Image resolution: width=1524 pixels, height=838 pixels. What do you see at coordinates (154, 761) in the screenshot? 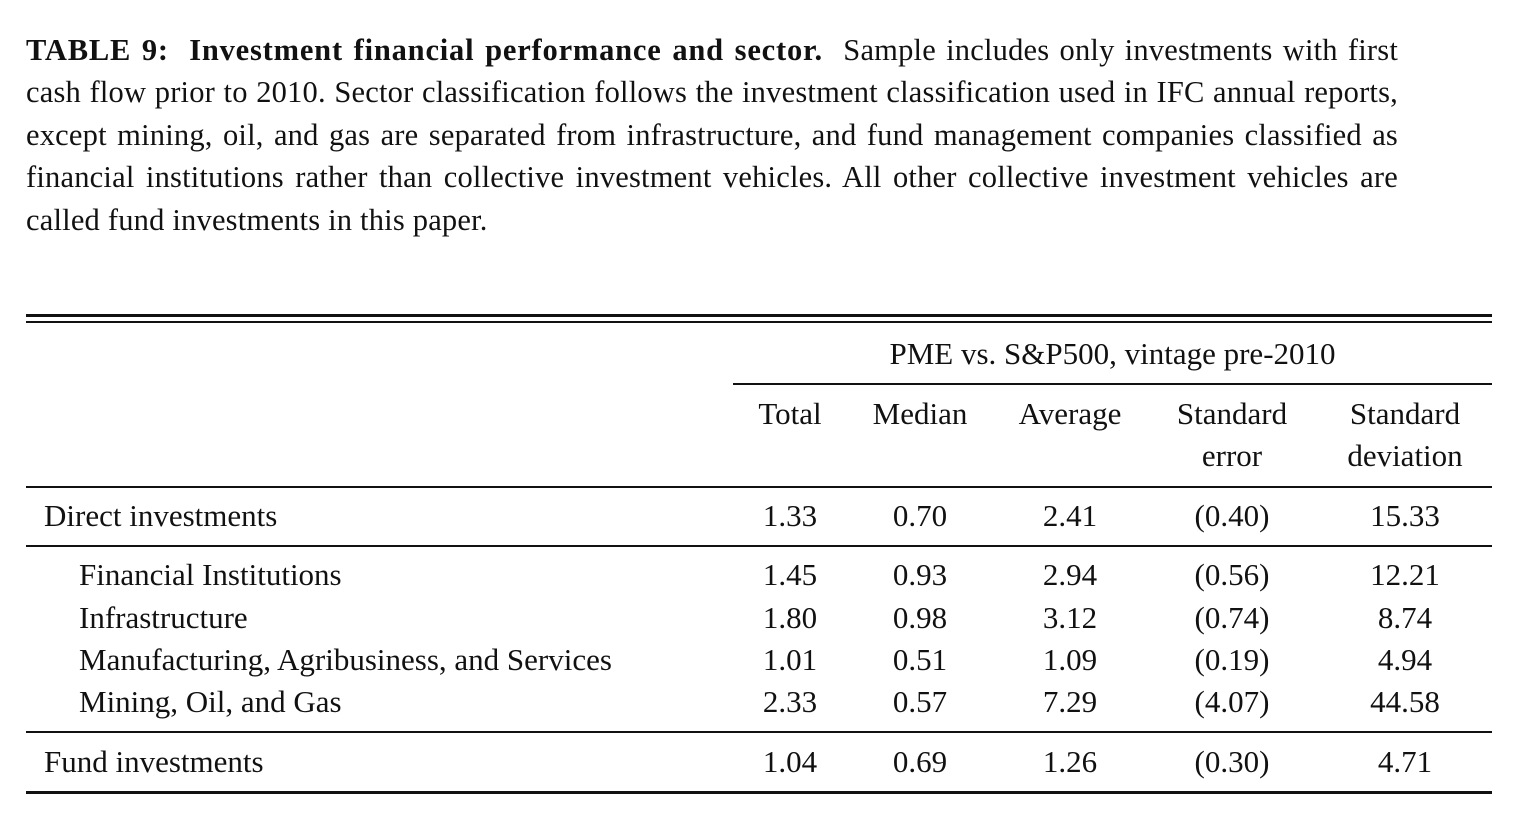
I see `row-label: Fund investments` at bounding box center [154, 761].